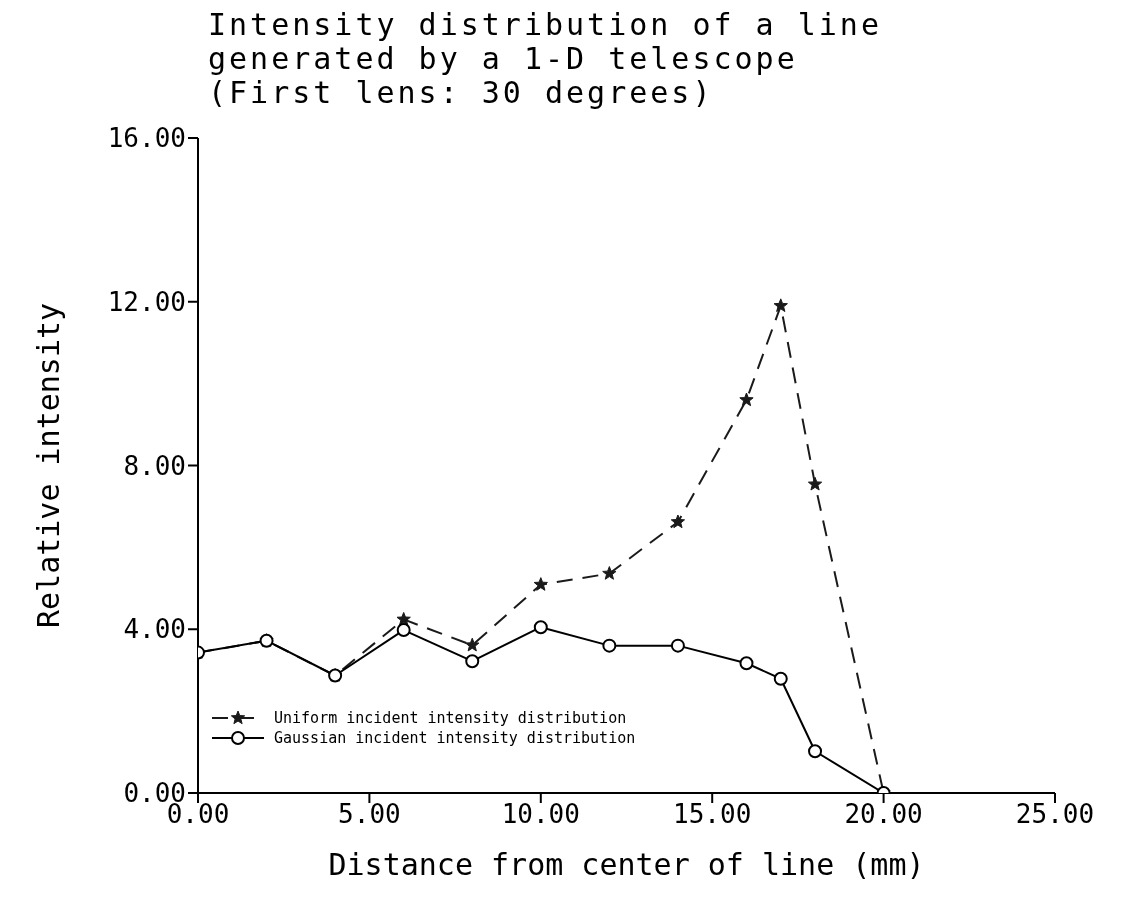  Describe the element at coordinates (154, 629) in the screenshot. I see `y-tick-label: 4.00` at that location.